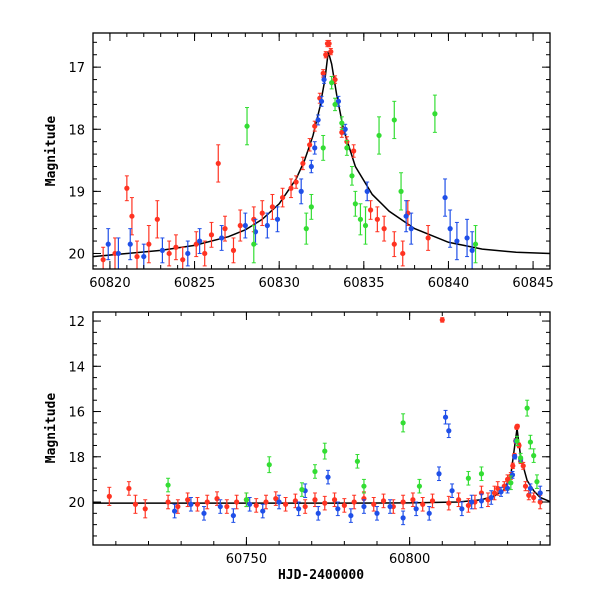 Image resolution: width=600 pixels, height=600 pixels. I want to click on top-y-tick-label: 20, so click(76, 254).